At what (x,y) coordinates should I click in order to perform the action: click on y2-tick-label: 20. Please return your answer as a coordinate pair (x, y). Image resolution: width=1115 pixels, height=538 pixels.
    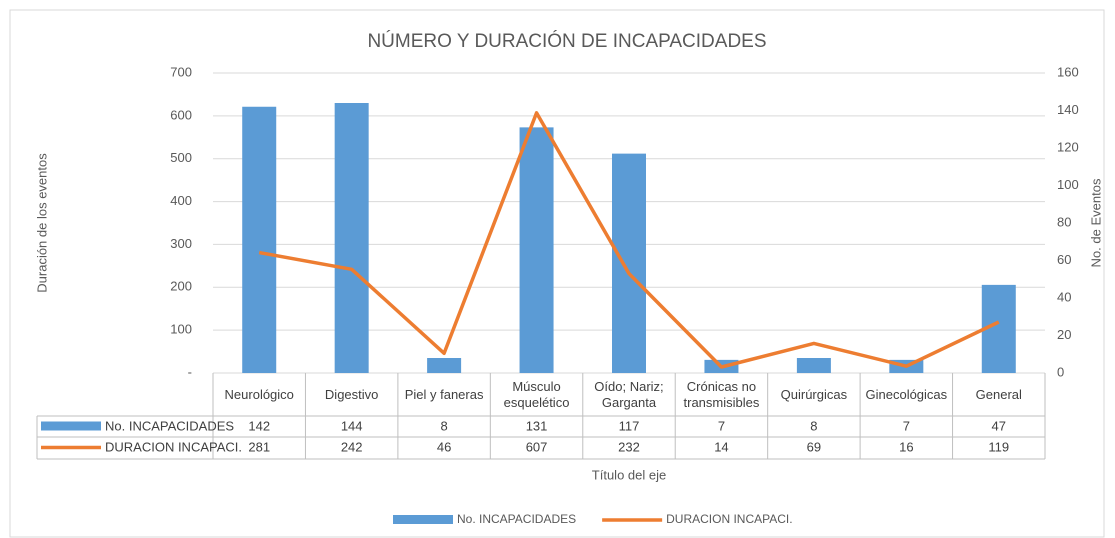
    Looking at the image, I should click on (1064, 334).